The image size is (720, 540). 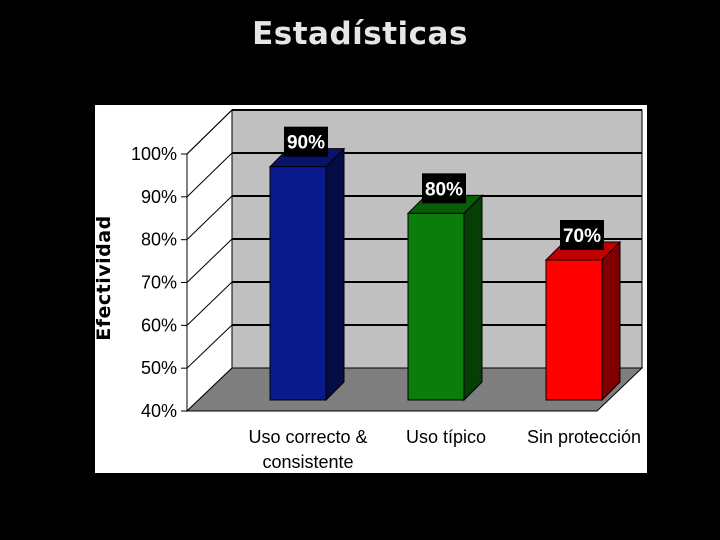 What do you see at coordinates (159, 197) in the screenshot?
I see `y-tick-label: 90%` at bounding box center [159, 197].